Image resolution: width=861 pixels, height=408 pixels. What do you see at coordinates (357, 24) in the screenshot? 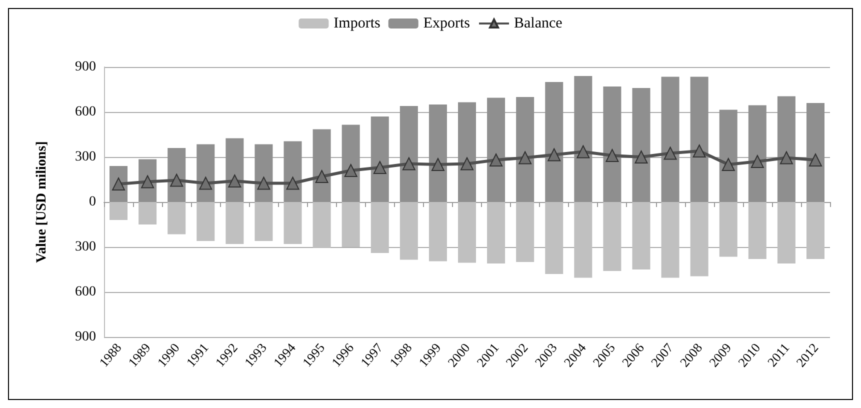
I see `legend-label: Imports` at bounding box center [357, 24].